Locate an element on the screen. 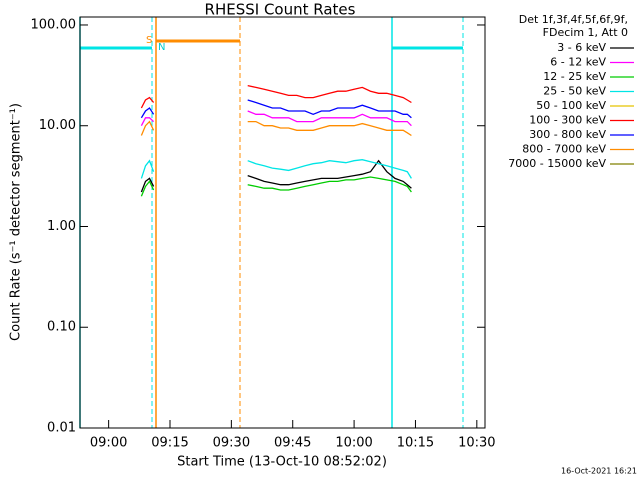 Image resolution: width=640 pixels, height=480 pixels. x-tick-label: 10:30 is located at coordinates (476, 443).